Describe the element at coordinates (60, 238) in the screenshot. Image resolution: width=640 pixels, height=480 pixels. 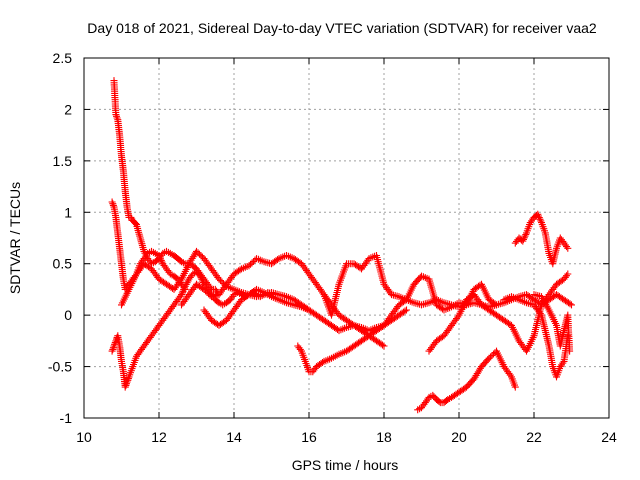
I see `y-tick-labels: -1 -0.5 0 0.5 1 1.5 2 2.5` at that location.